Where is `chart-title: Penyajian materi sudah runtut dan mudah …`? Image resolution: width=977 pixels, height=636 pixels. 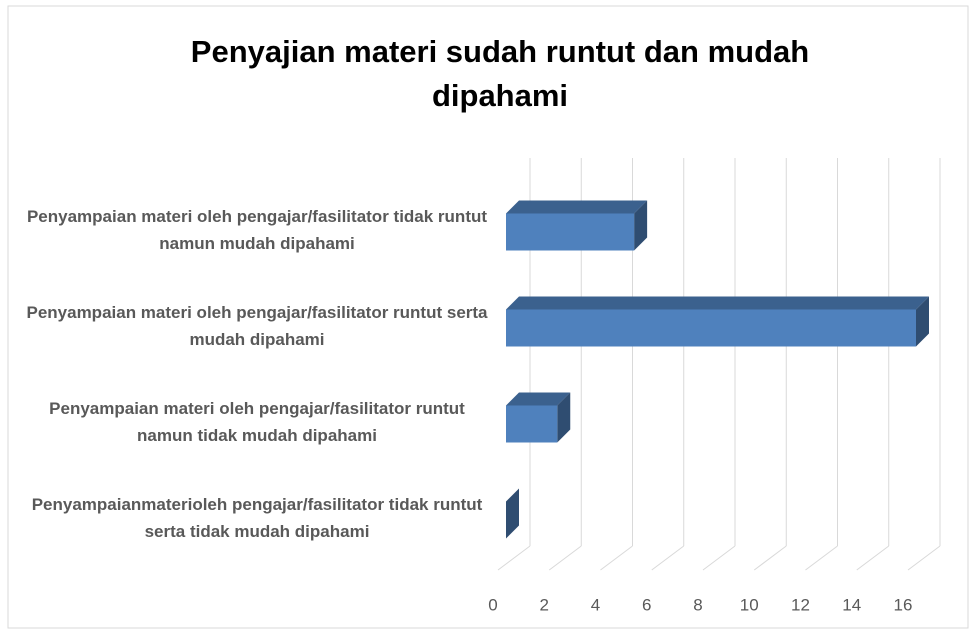
chart-title: Penyajian materi sudah runtut dan mudah … is located at coordinates (500, 73).